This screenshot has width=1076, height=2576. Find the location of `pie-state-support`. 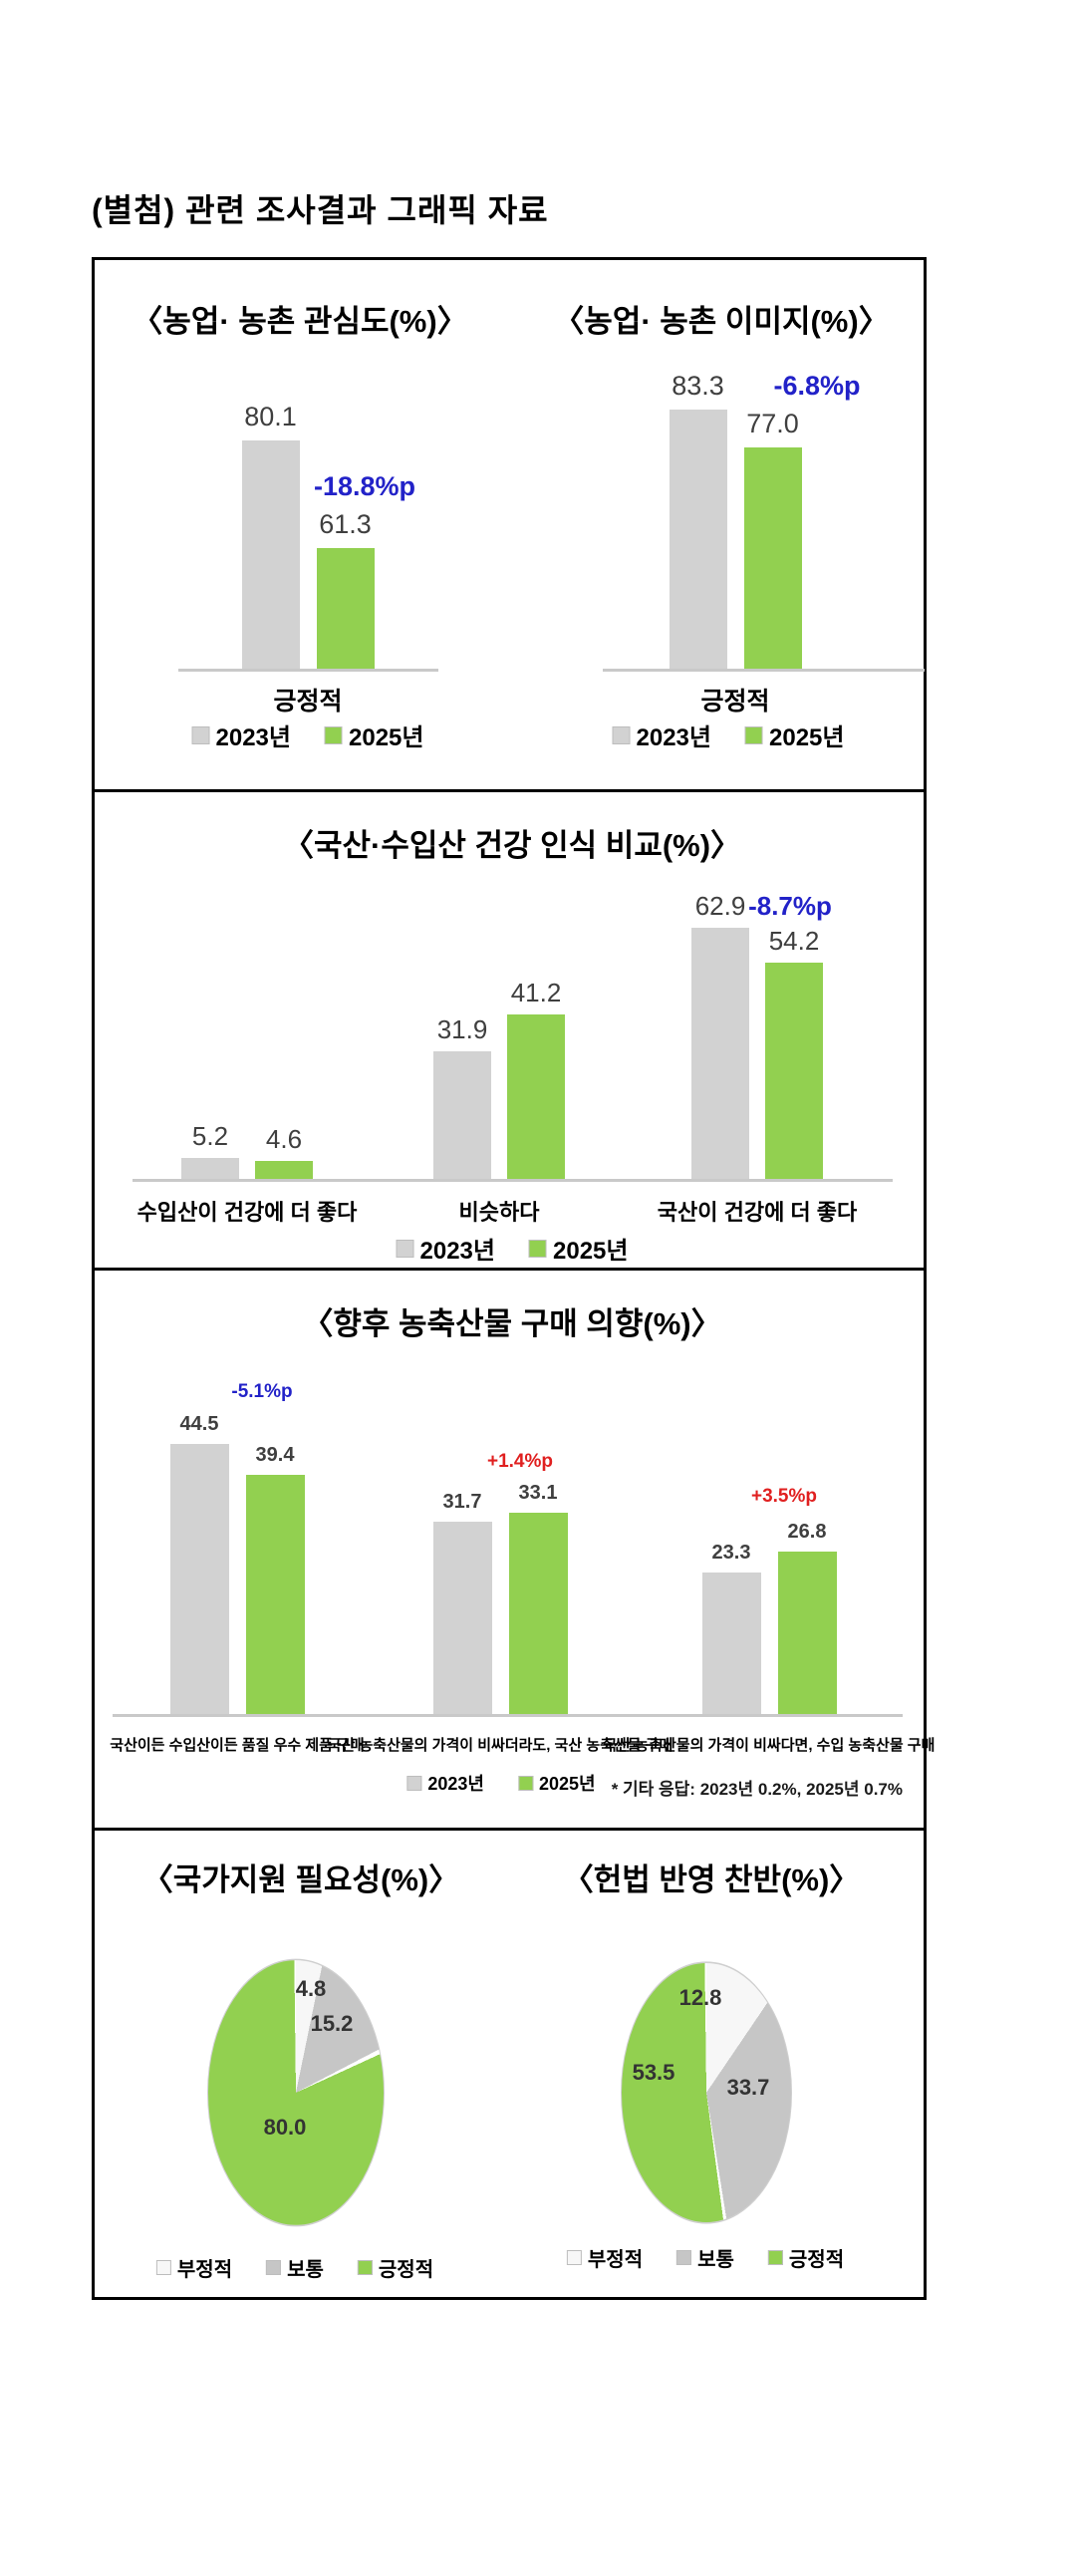

pie-state-support is located at coordinates (296, 2092).